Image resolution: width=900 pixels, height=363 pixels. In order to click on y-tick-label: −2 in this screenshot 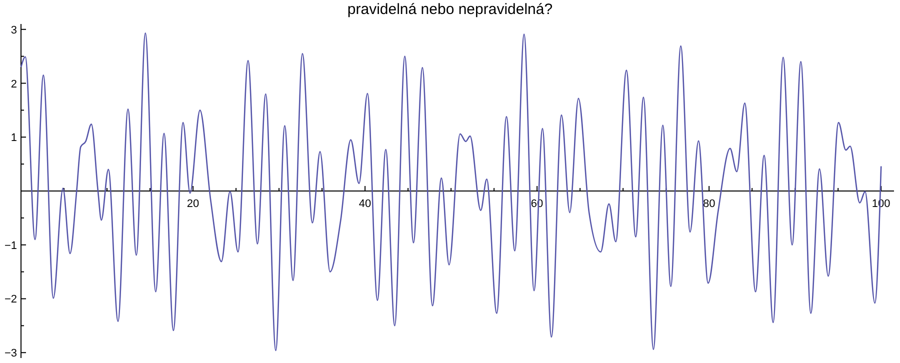, I will do `click(10, 300)`.